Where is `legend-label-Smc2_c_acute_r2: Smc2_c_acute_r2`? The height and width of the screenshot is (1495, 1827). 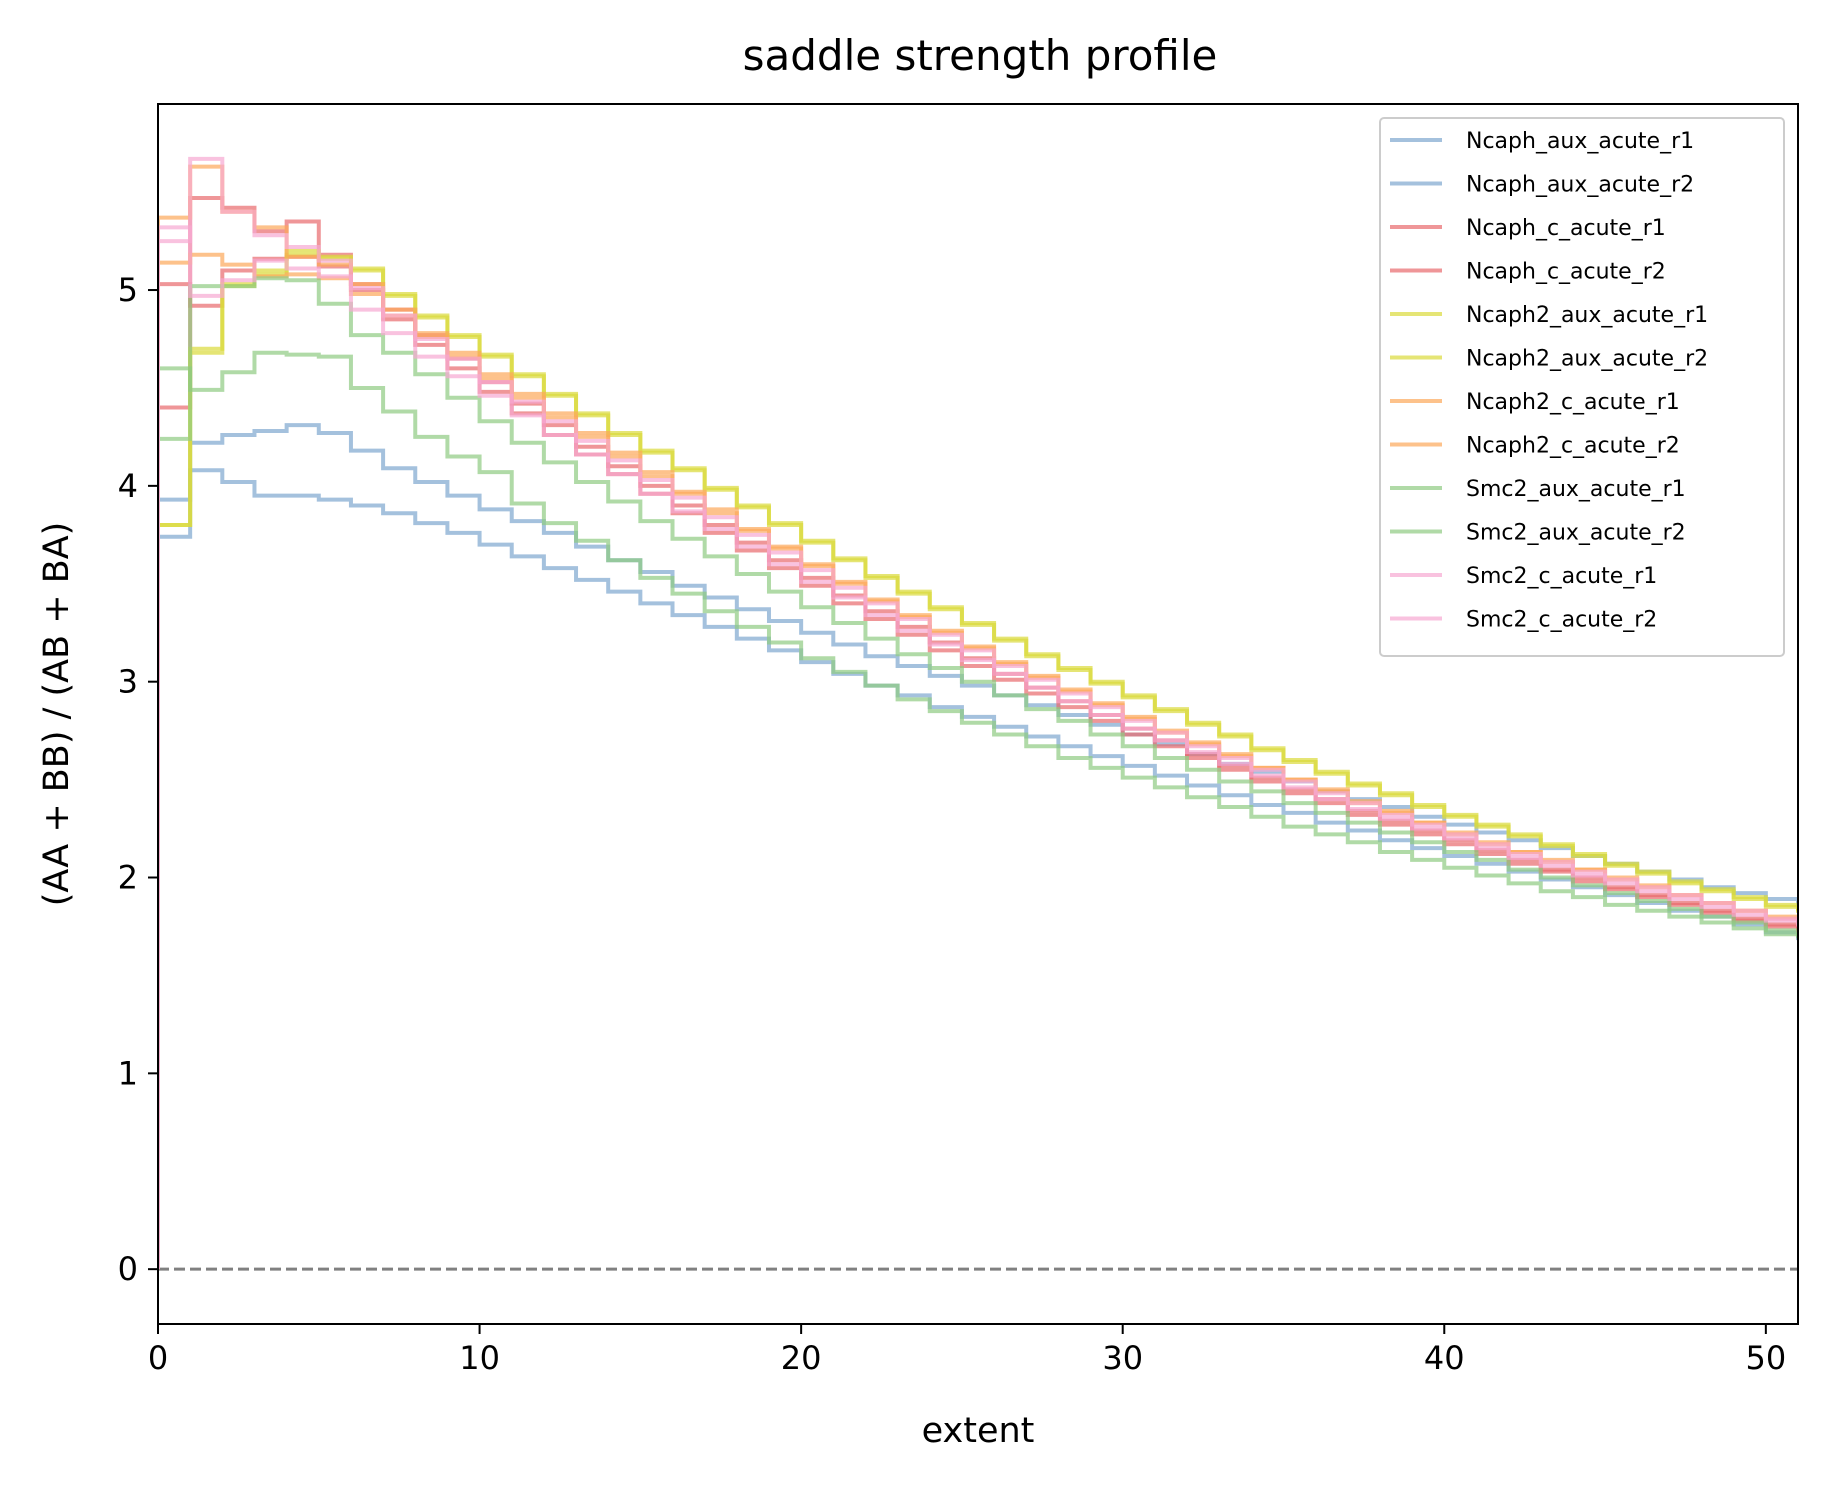
legend-label-Smc2_c_acute_r2: Smc2_c_acute_r2 is located at coordinates (1561, 620).